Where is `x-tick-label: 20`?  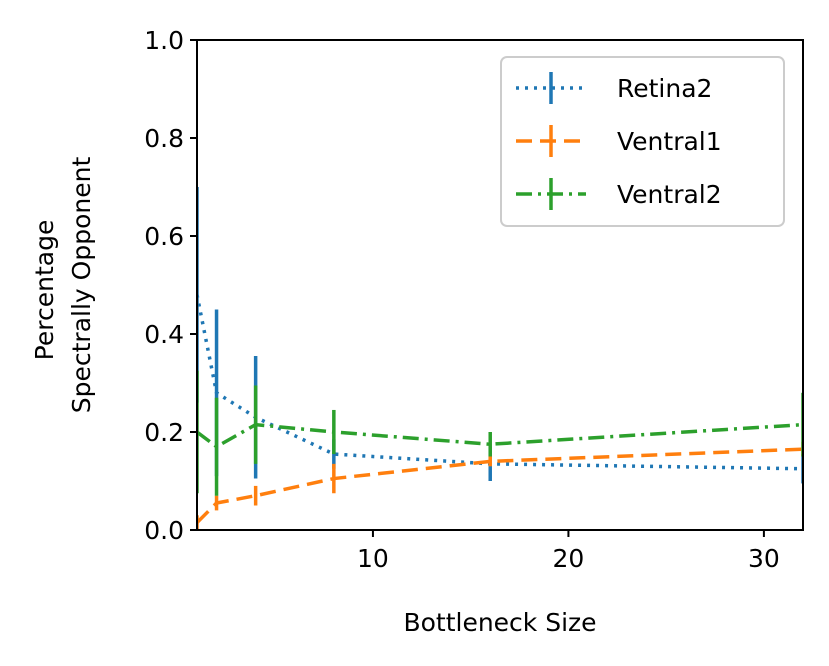
x-tick-label: 20 is located at coordinates (569, 558).